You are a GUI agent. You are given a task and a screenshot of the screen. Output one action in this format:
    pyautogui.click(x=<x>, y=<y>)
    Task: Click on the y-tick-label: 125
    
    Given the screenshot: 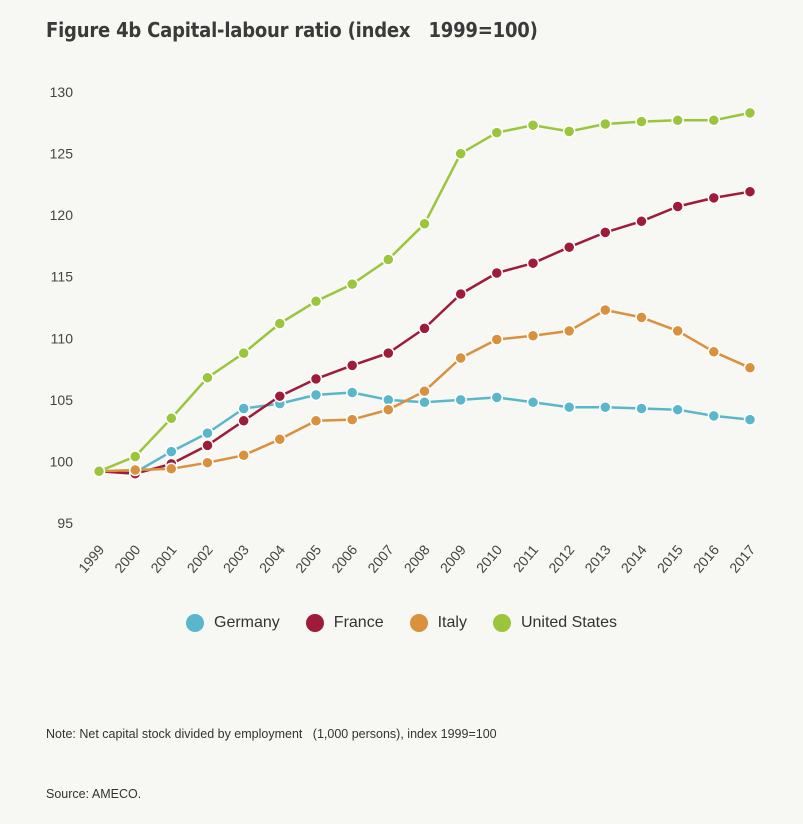 What is the action you would take?
    pyautogui.click(x=62, y=154)
    